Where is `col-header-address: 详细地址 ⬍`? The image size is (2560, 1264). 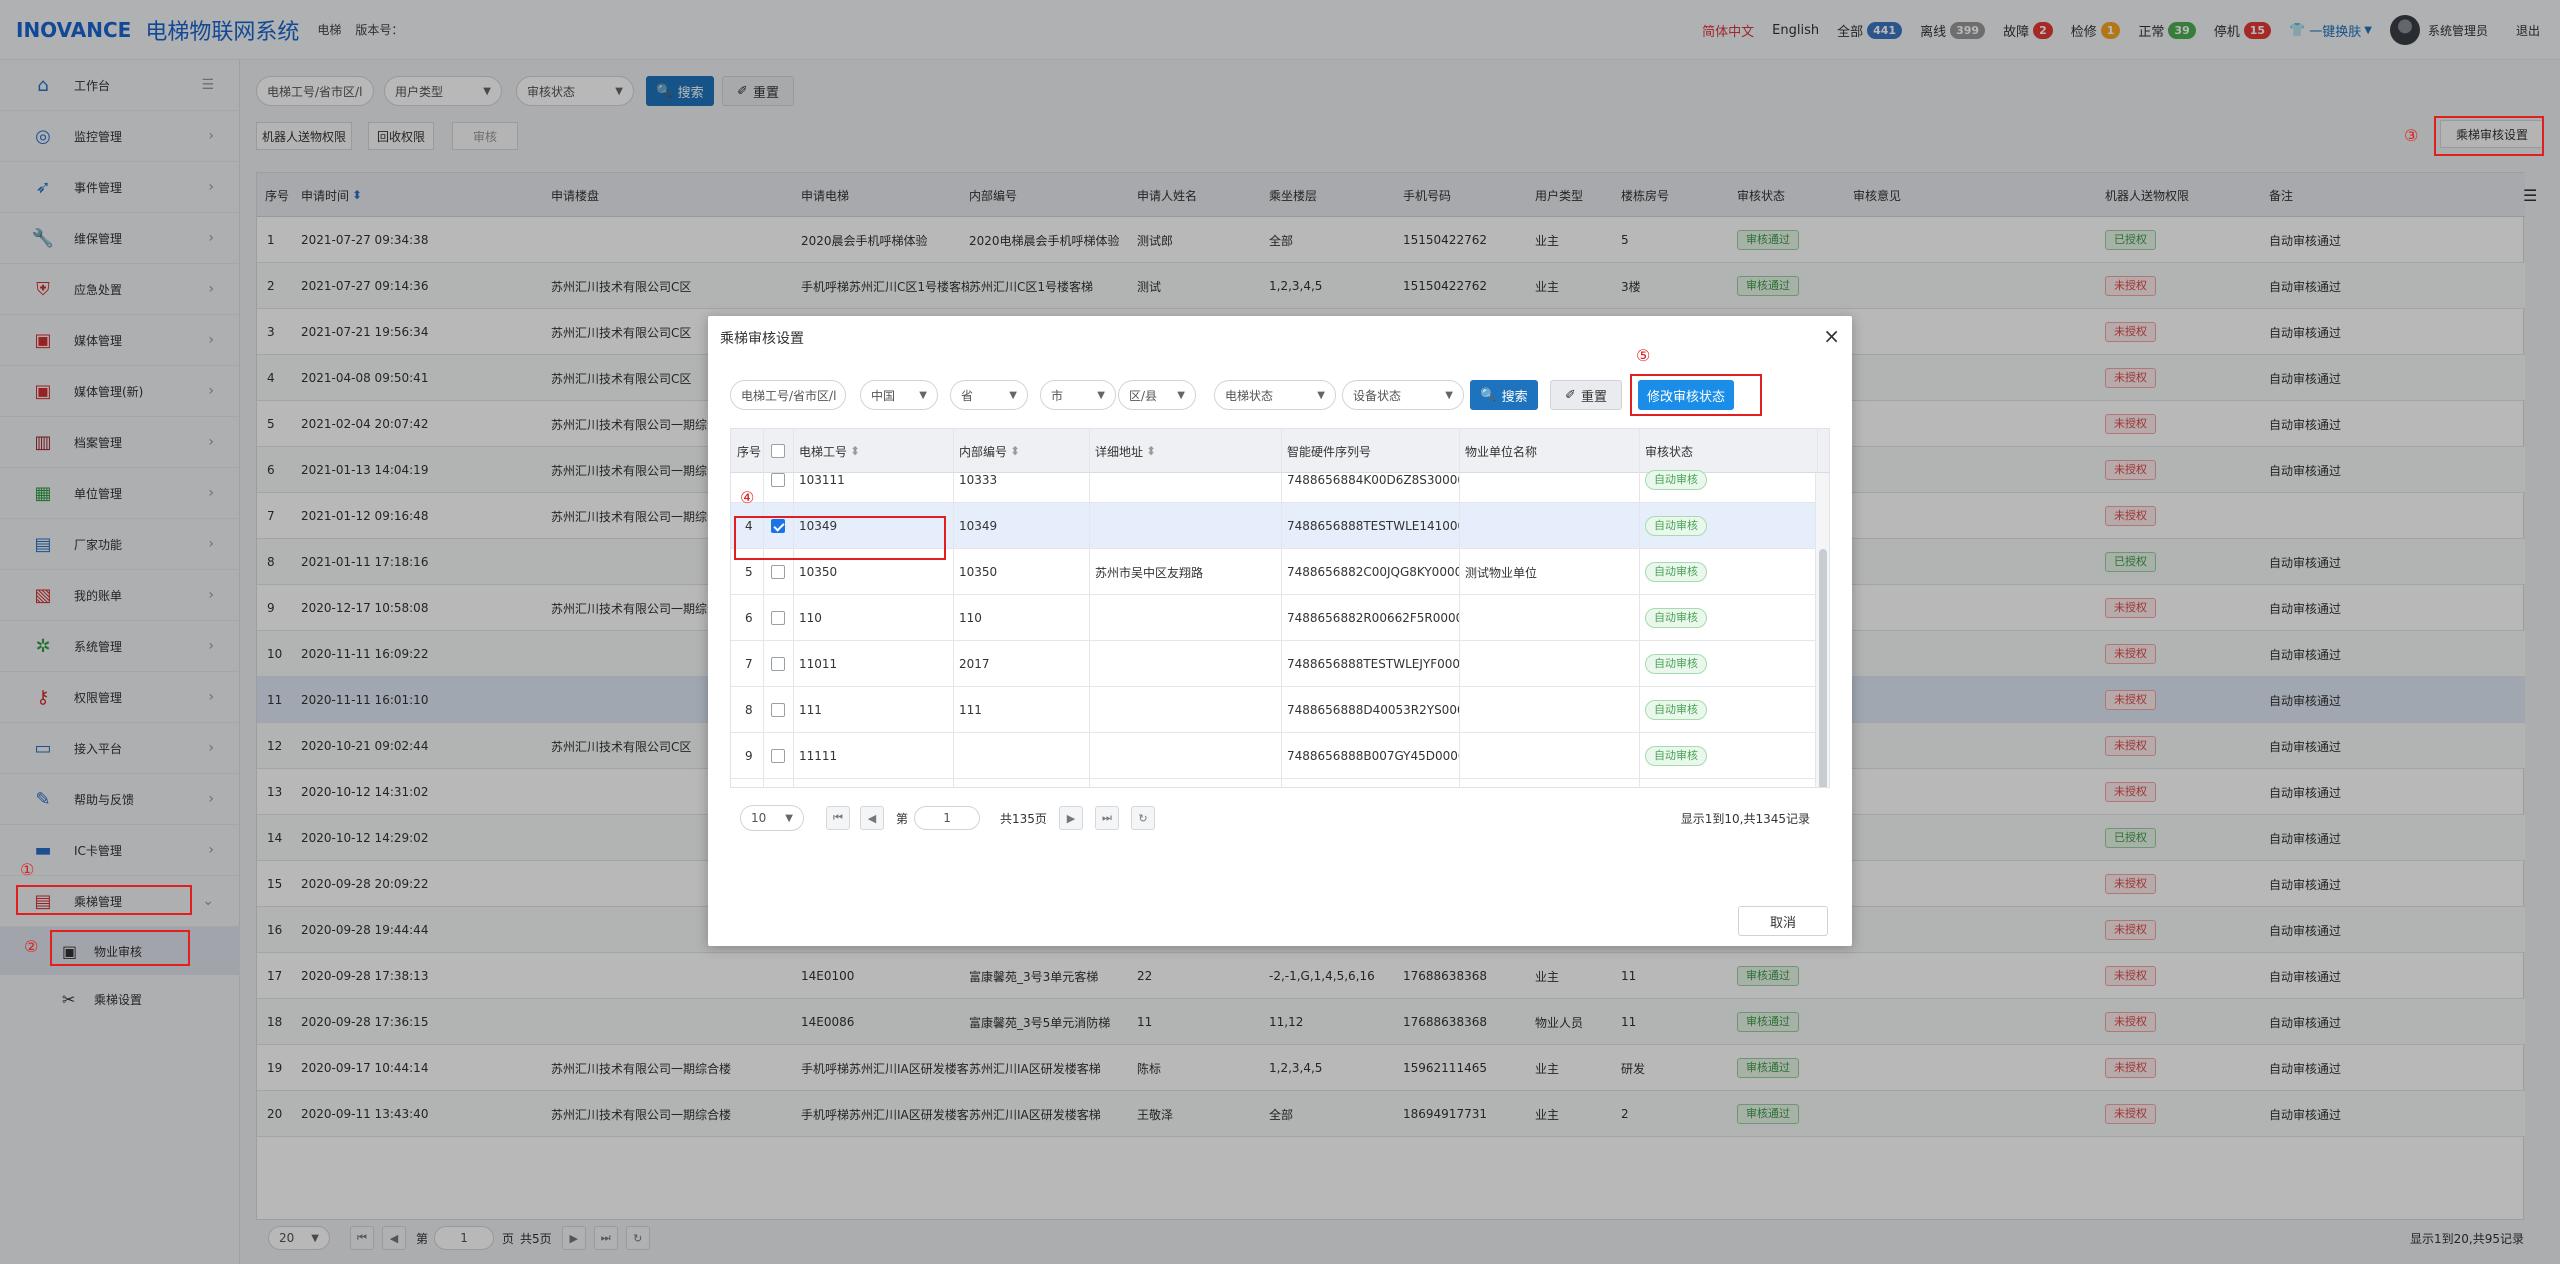 col-header-address: 详细地址 ⬍ is located at coordinates (1125, 451).